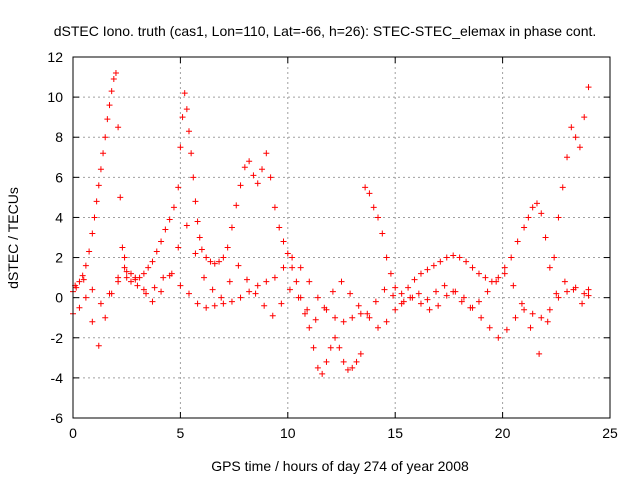 The width and height of the screenshot is (640, 480). What do you see at coordinates (610, 433) in the screenshot?
I see `x-tick-label: 25` at bounding box center [610, 433].